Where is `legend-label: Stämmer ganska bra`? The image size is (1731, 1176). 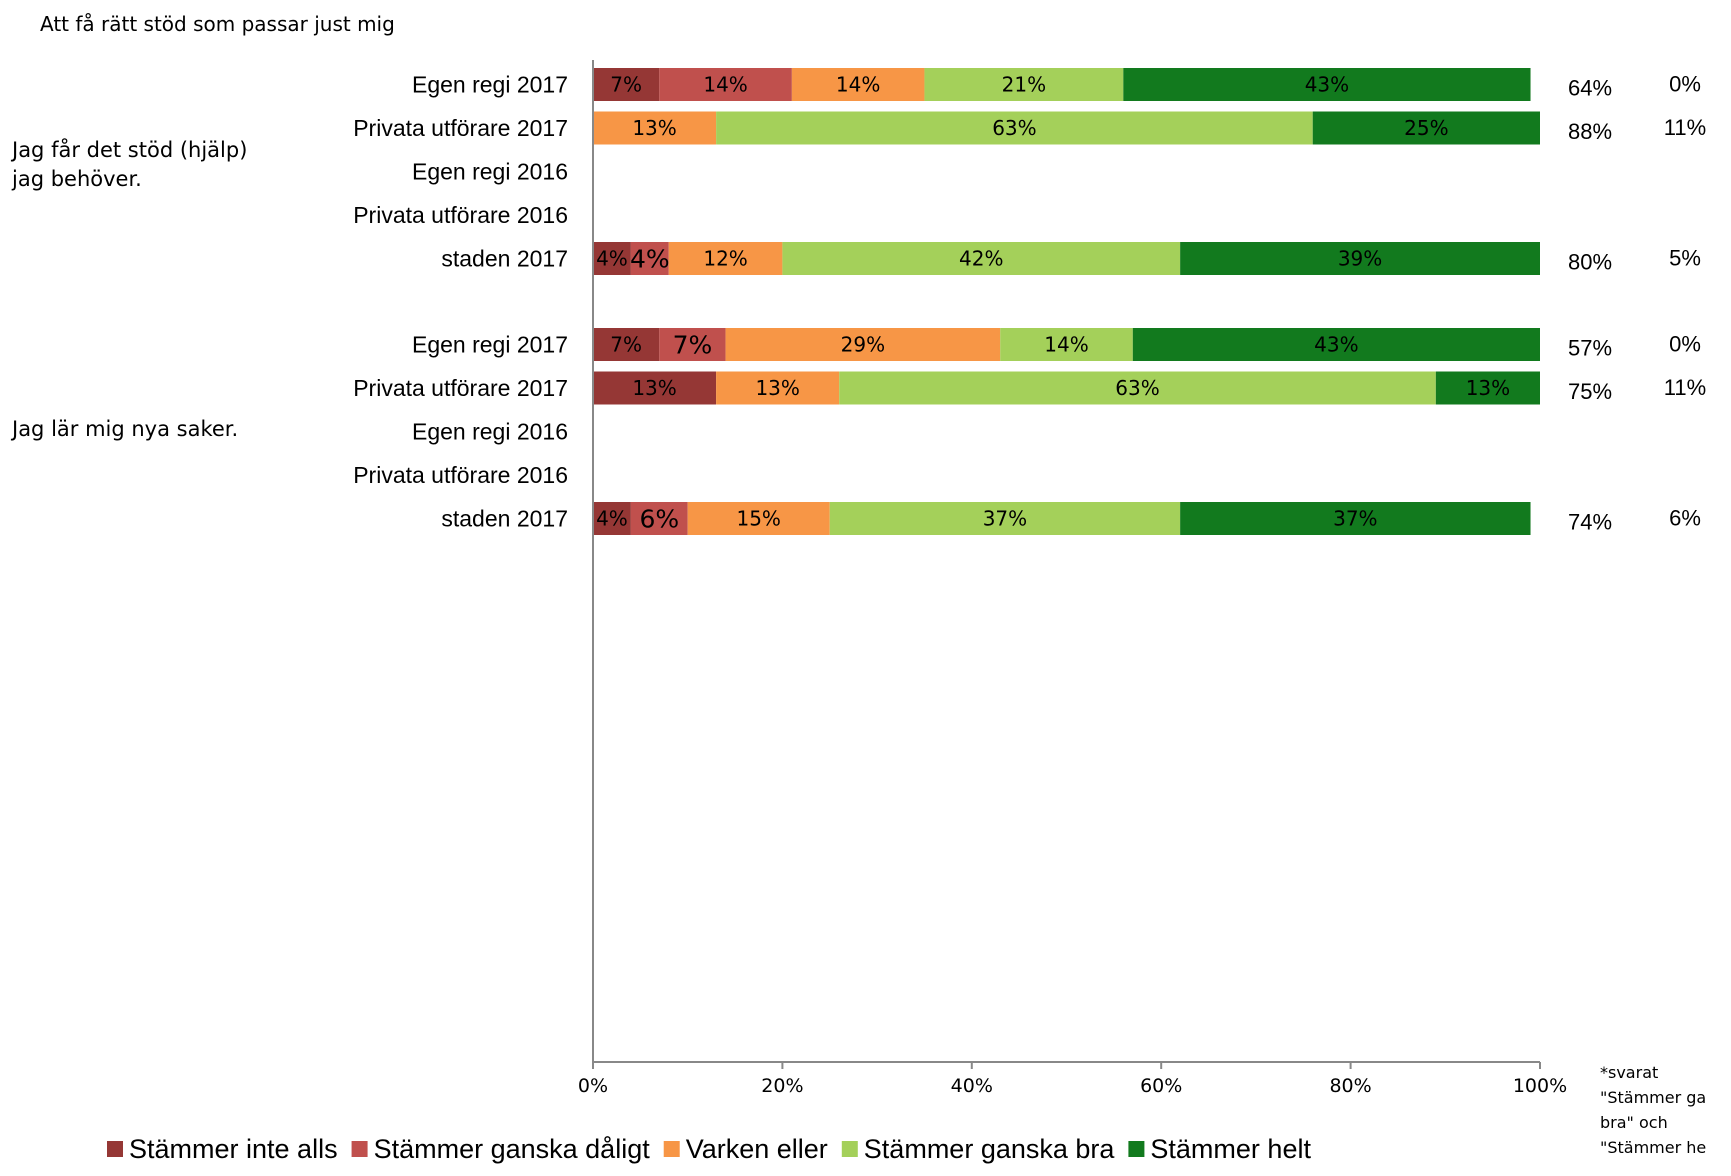 legend-label: Stämmer ganska bra is located at coordinates (990, 1149).